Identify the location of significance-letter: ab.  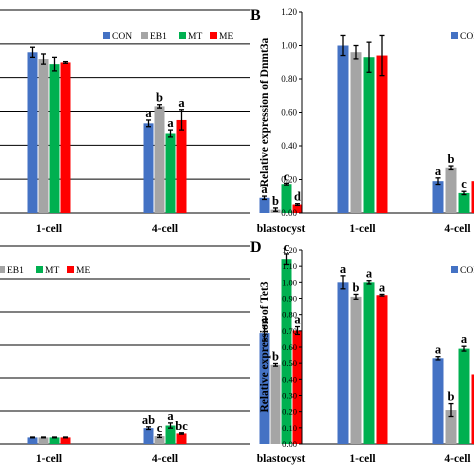
(148, 420).